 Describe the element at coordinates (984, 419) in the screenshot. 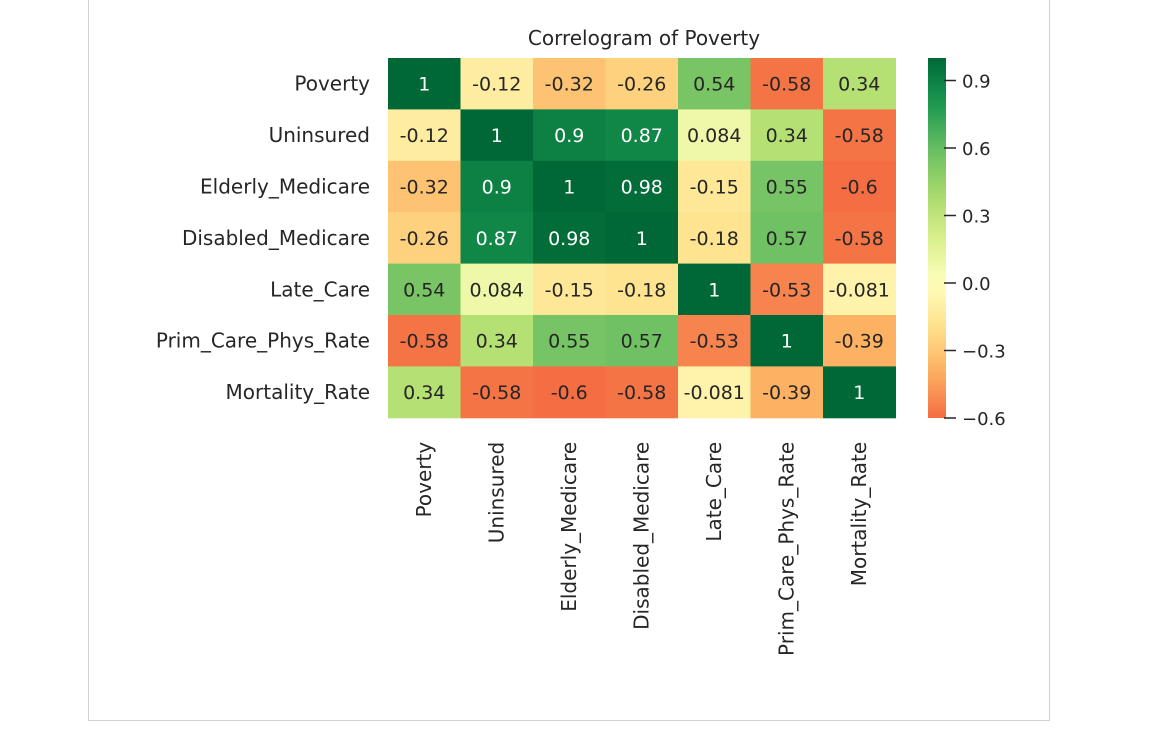

I see `colorbar-tick-label: −0.6` at that location.